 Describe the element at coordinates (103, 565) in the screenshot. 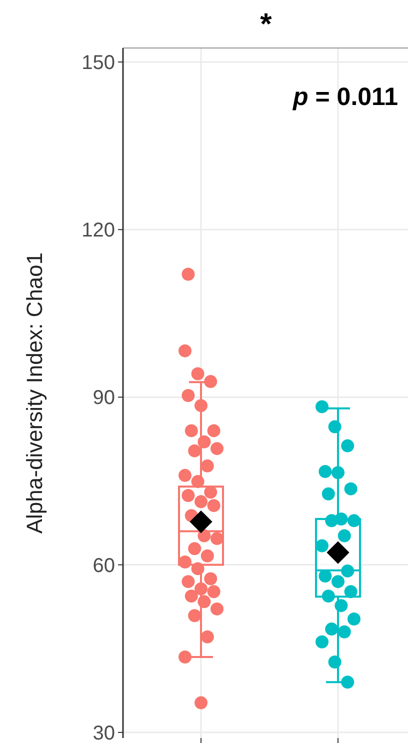

I see `y-tick-label: 60` at that location.